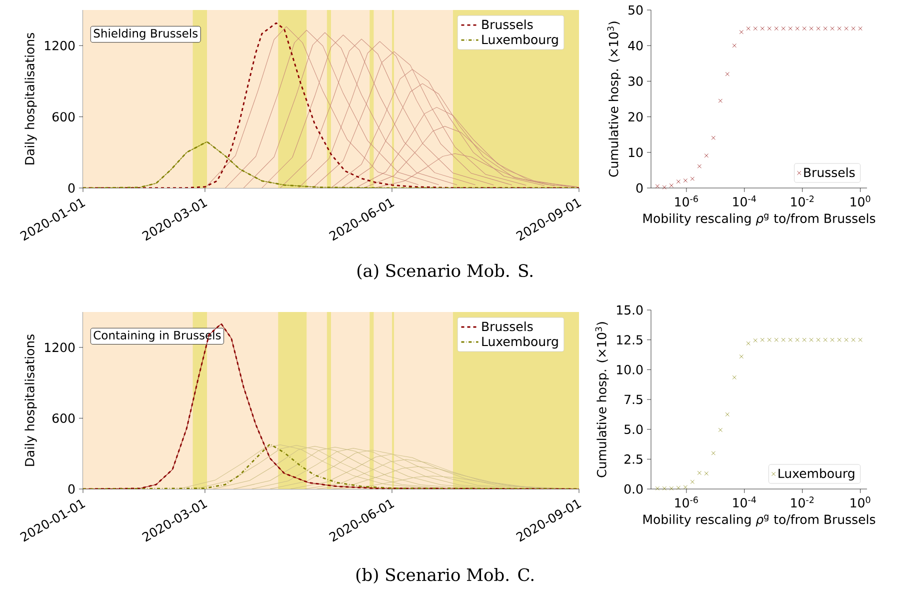 The image size is (899, 595). What do you see at coordinates (630, 310) in the screenshot?
I see `y-tick-label: 15.0` at bounding box center [630, 310].